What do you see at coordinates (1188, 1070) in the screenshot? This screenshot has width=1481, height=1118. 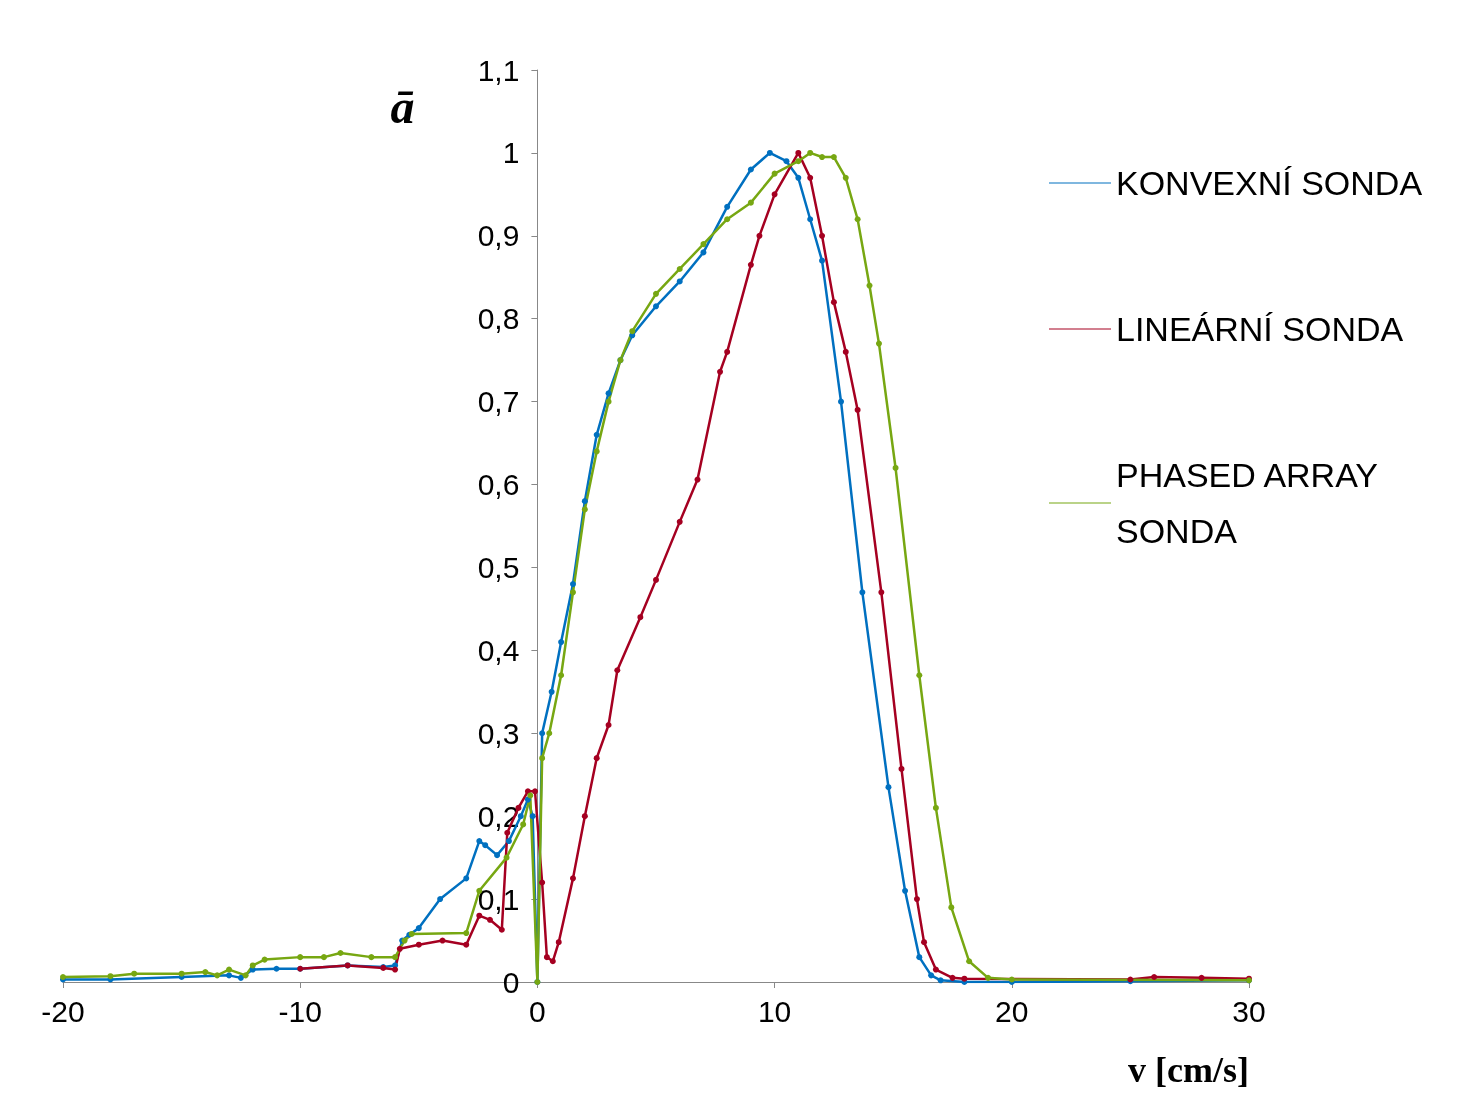 I see `x-axis-title: v [cm/s]` at bounding box center [1188, 1070].